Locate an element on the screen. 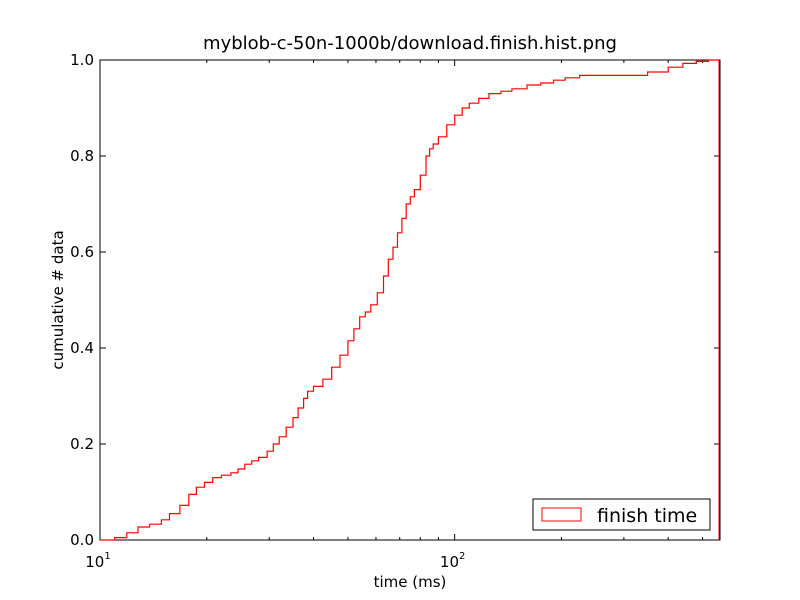 This screenshot has height=600, width=800. y-tick-label: 0.6 is located at coordinates (82, 252).